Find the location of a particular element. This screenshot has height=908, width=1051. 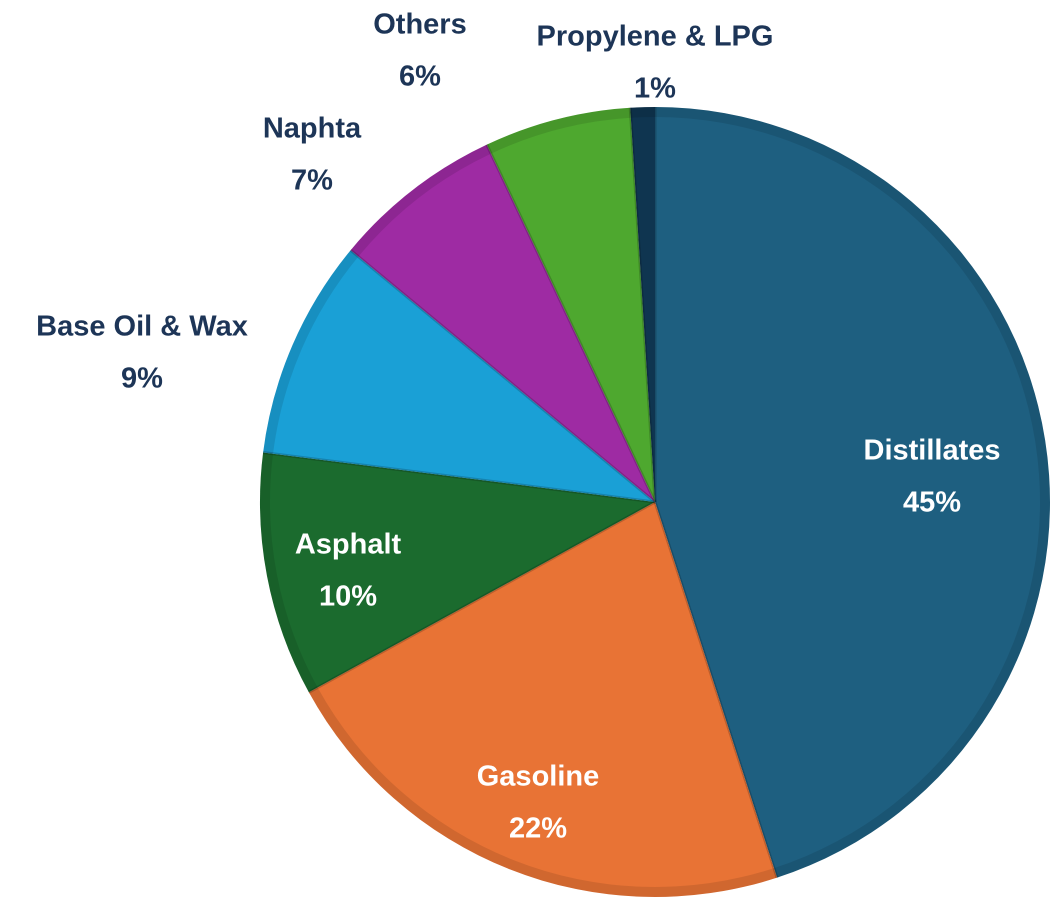

slice-label-naphta: Naphta is located at coordinates (312, 129).